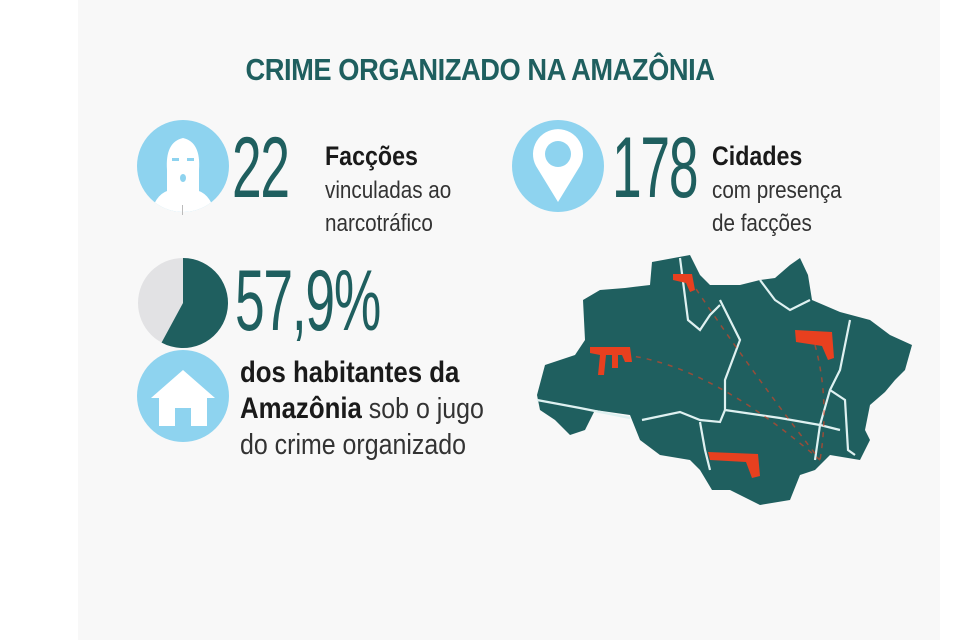 Image resolution: width=960 pixels, height=640 pixels. Describe the element at coordinates (353, 445) in the screenshot. I see `desc-line3: do crime organizado` at that location.